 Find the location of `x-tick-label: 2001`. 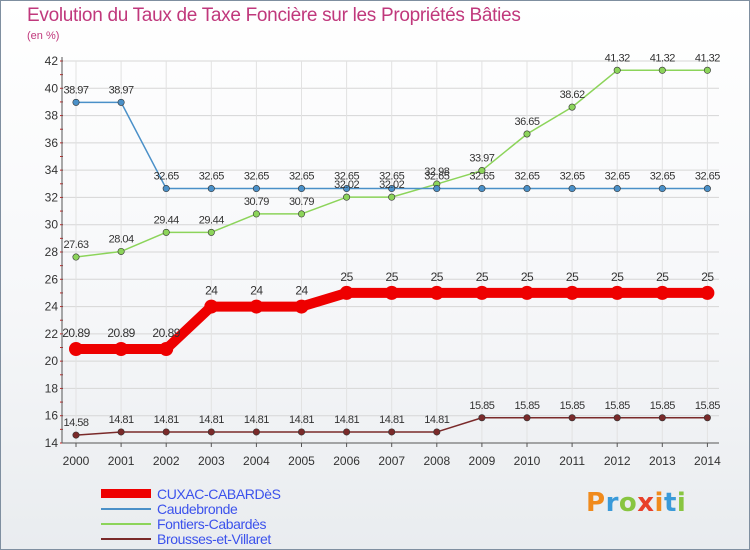

x-tick-label: 2001 is located at coordinates (121, 461).